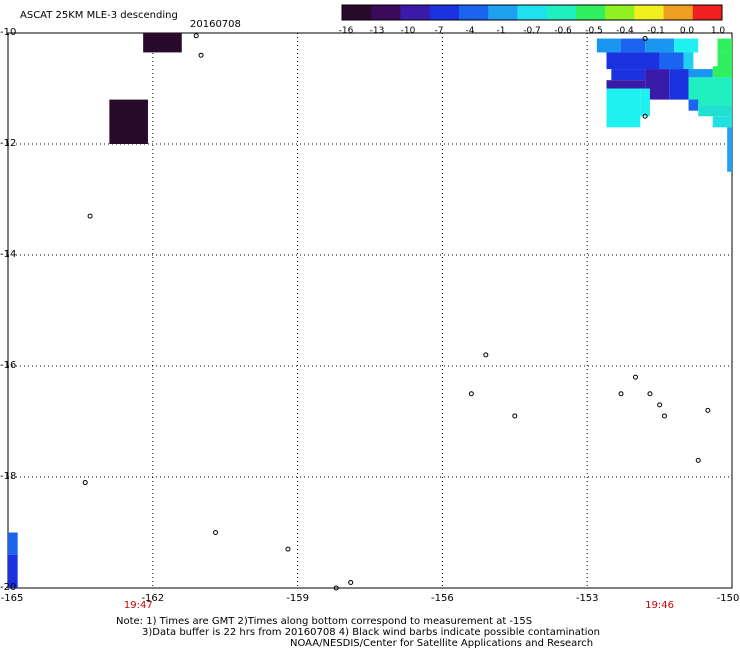 The image size is (740, 650). What do you see at coordinates (297, 598) in the screenshot?
I see `longitude-label: -159` at bounding box center [297, 598].